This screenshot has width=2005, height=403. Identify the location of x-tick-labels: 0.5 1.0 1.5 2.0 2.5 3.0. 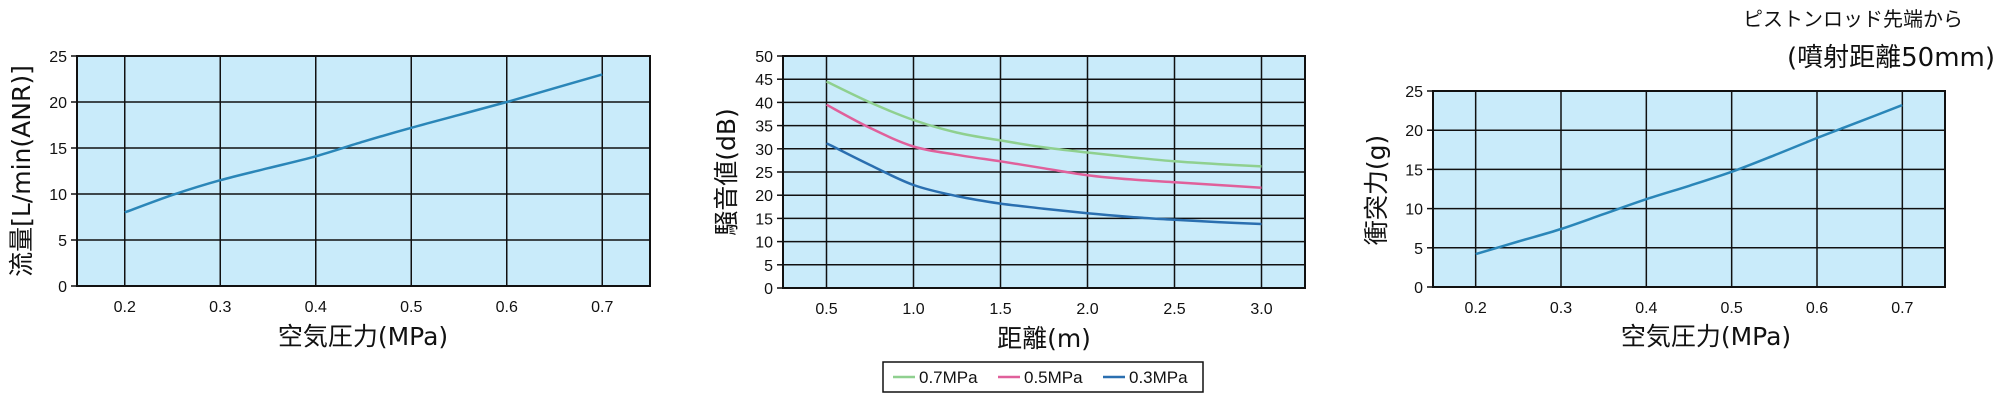
(1043, 309).